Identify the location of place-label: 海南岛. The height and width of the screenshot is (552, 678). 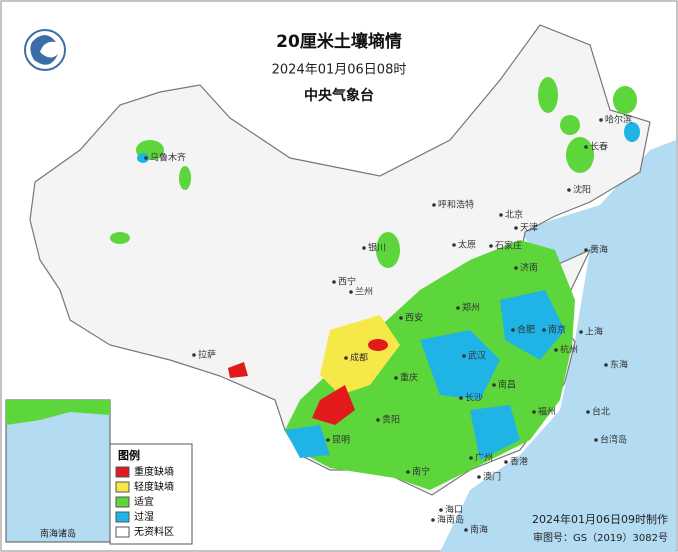
(450, 520).